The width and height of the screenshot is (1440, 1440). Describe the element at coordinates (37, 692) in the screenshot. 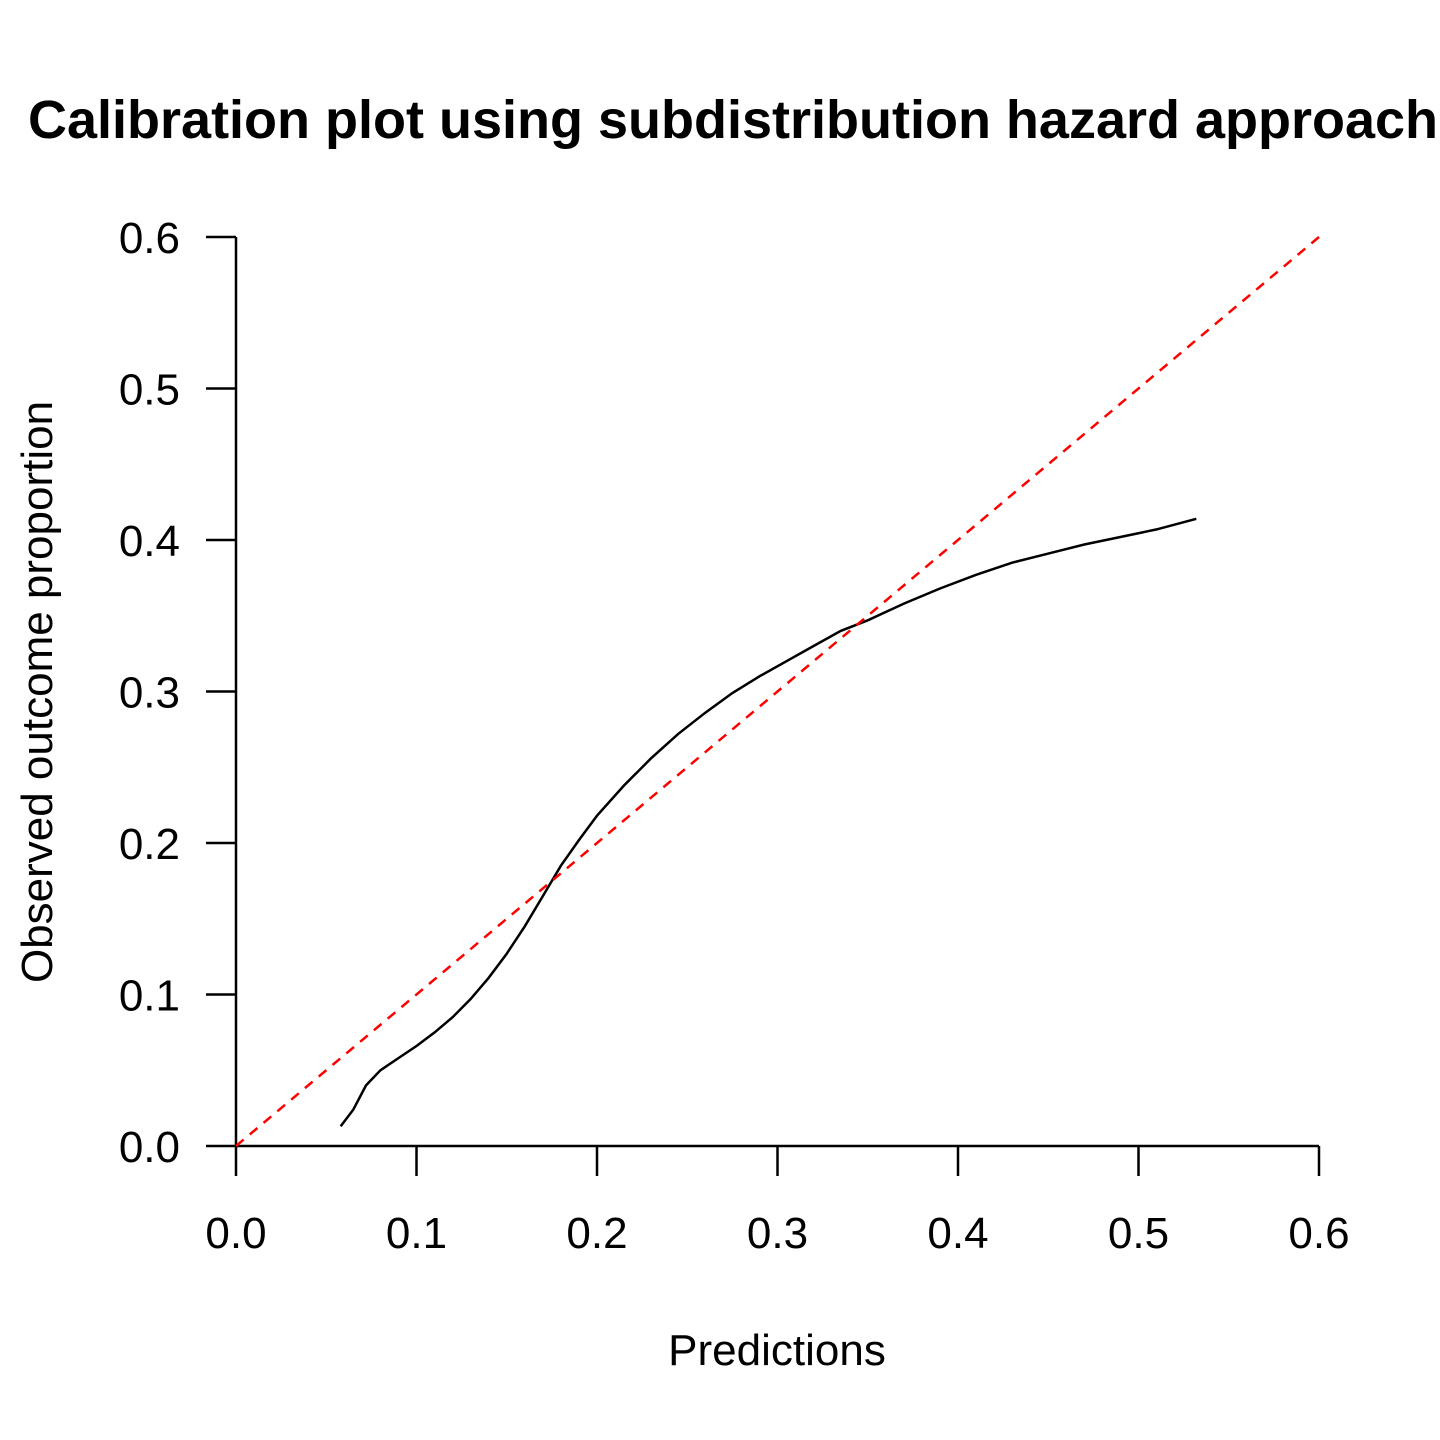

I see `y-axis-label: Observed outcome proportion` at that location.